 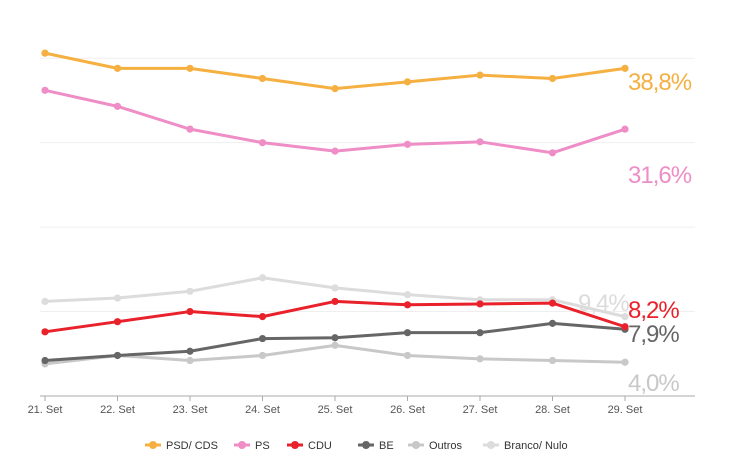 I want to click on x-tick-label: 22. Set, so click(x=117, y=410).